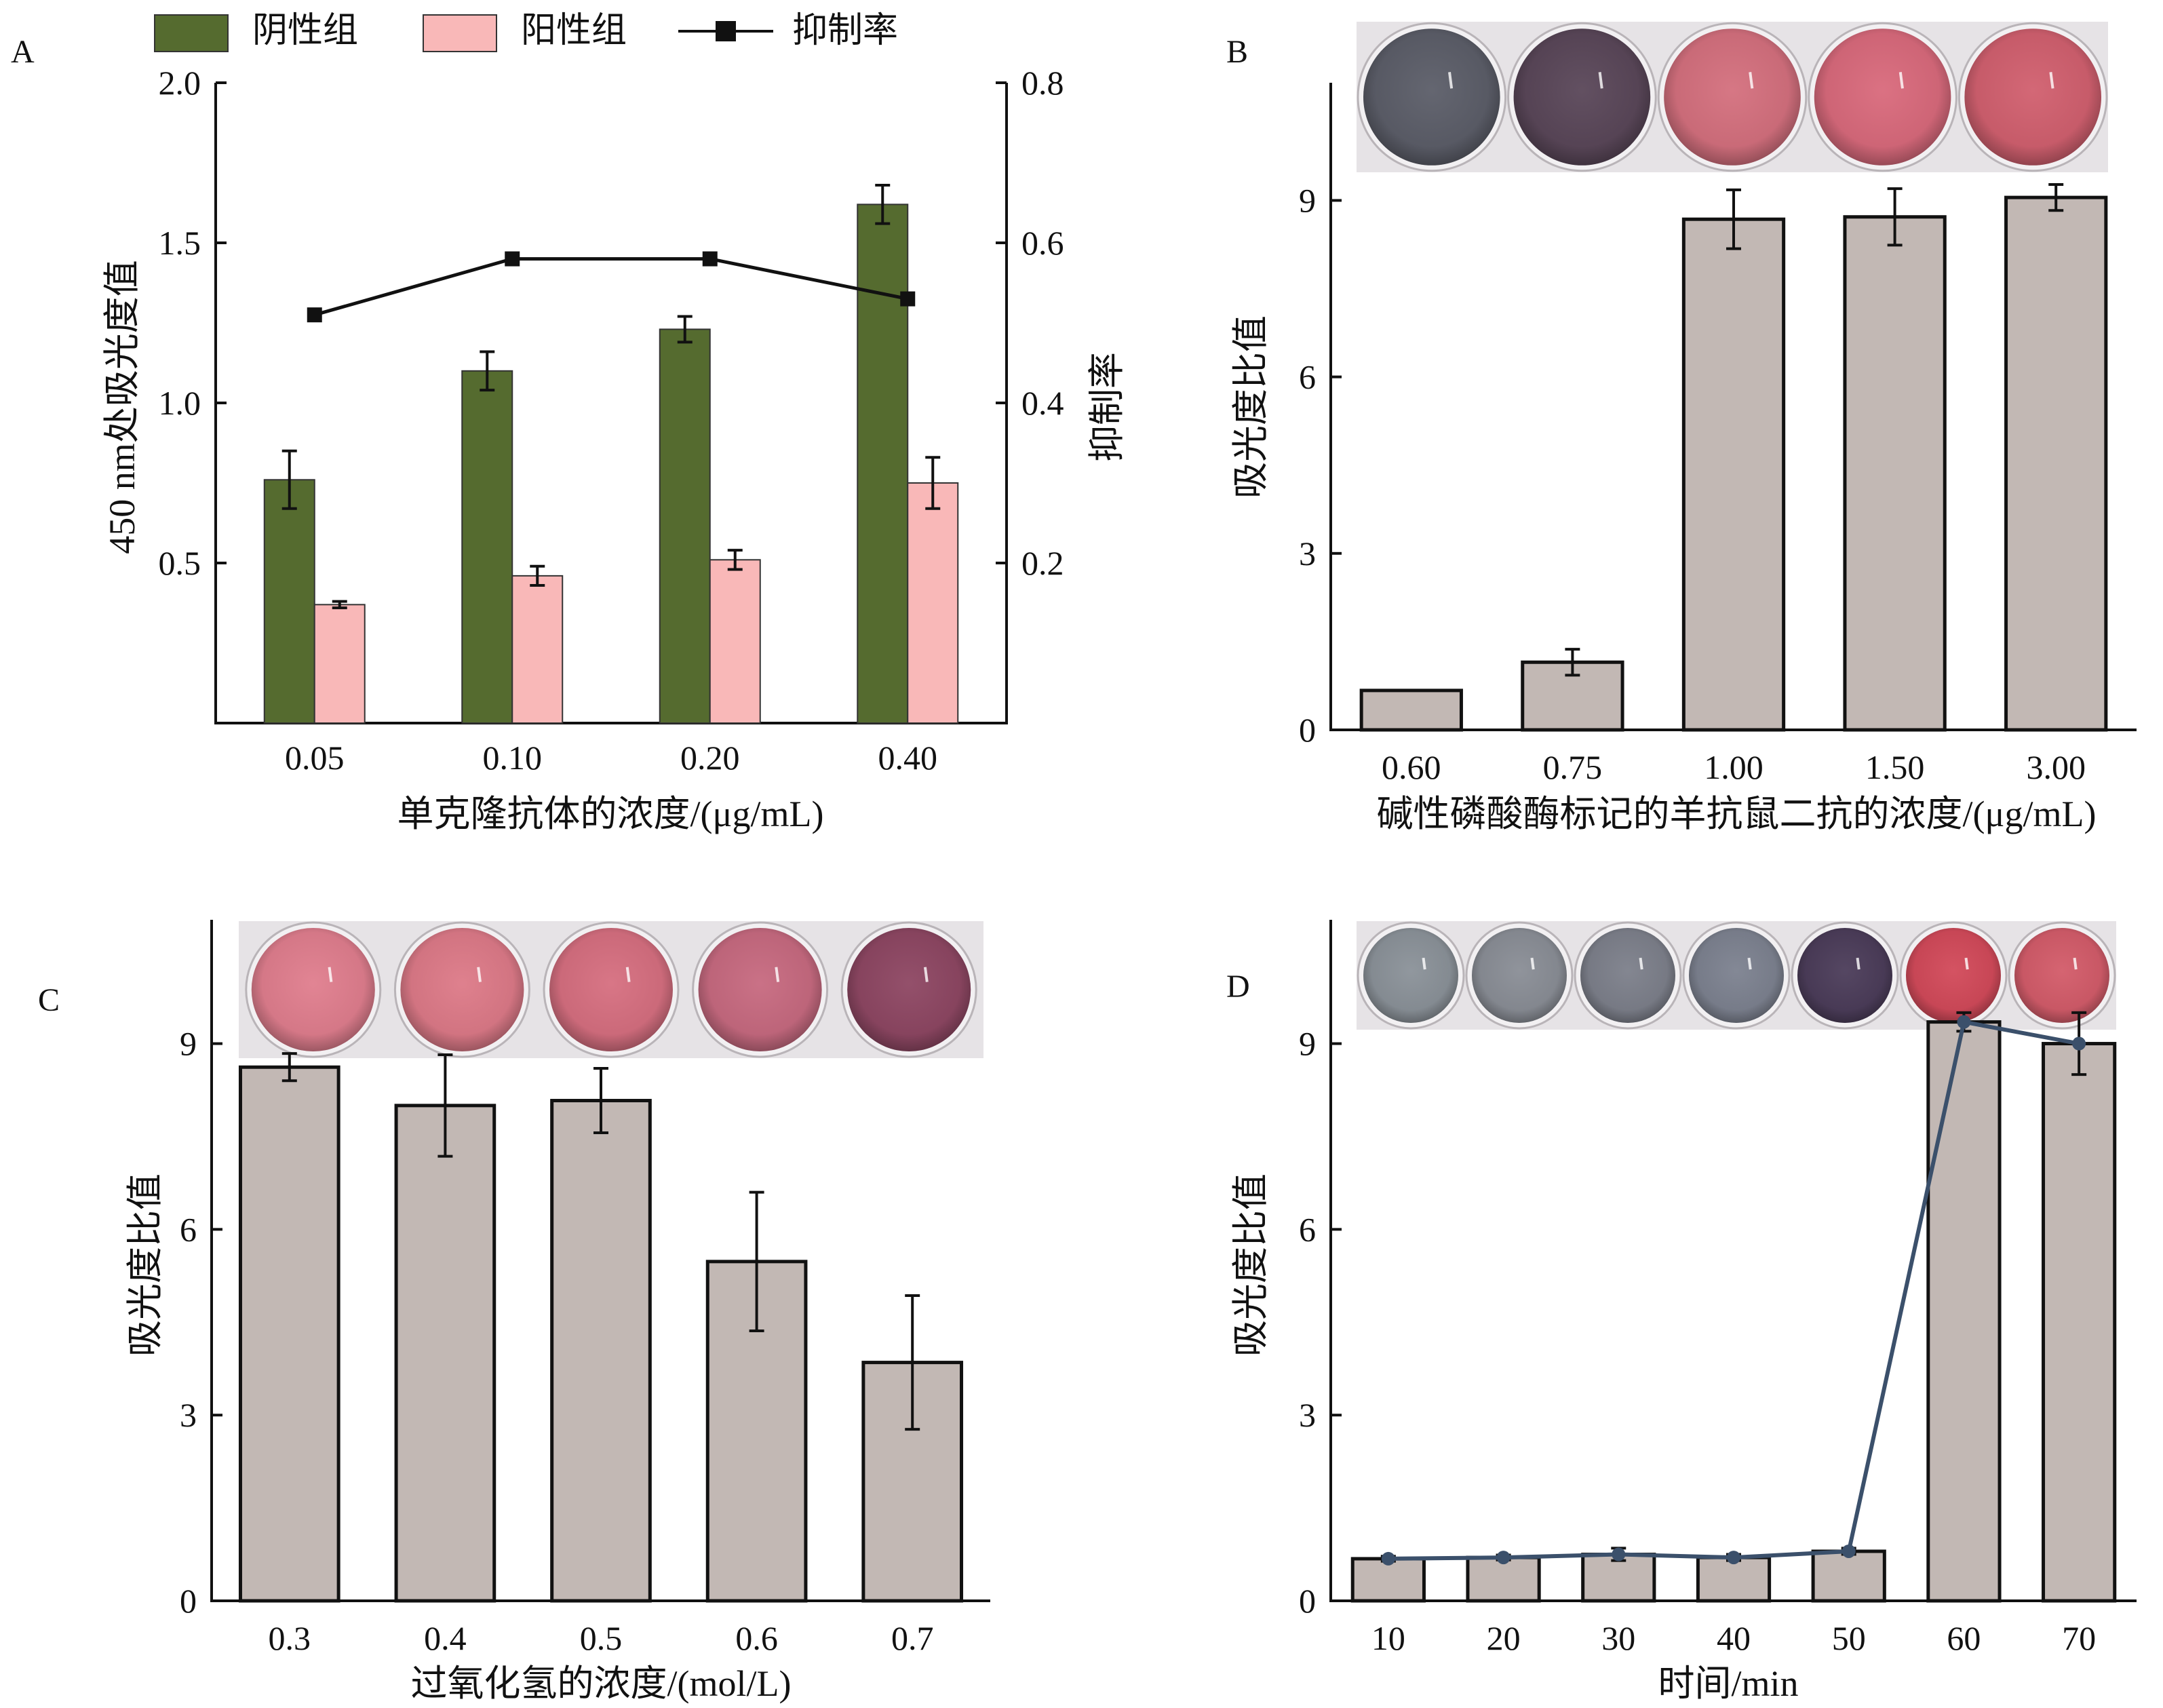 This screenshot has height=1708, width=2163. What do you see at coordinates (2079, 1638) in the screenshot?
I see `axis-d-category-label: 70` at bounding box center [2079, 1638].